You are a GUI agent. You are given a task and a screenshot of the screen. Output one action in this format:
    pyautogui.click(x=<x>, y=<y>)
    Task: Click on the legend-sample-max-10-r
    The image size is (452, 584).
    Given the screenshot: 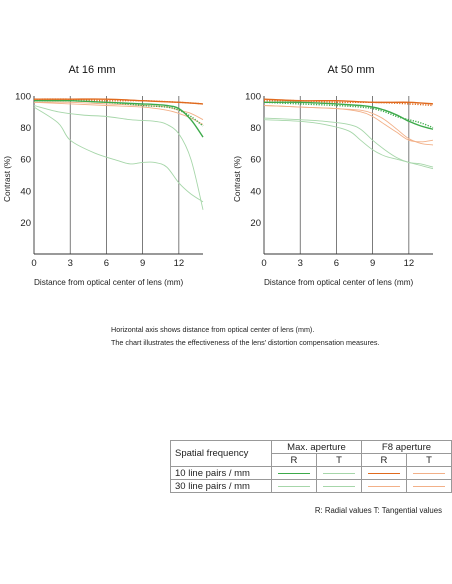 What is the action you would take?
    pyautogui.click(x=293, y=473)
    